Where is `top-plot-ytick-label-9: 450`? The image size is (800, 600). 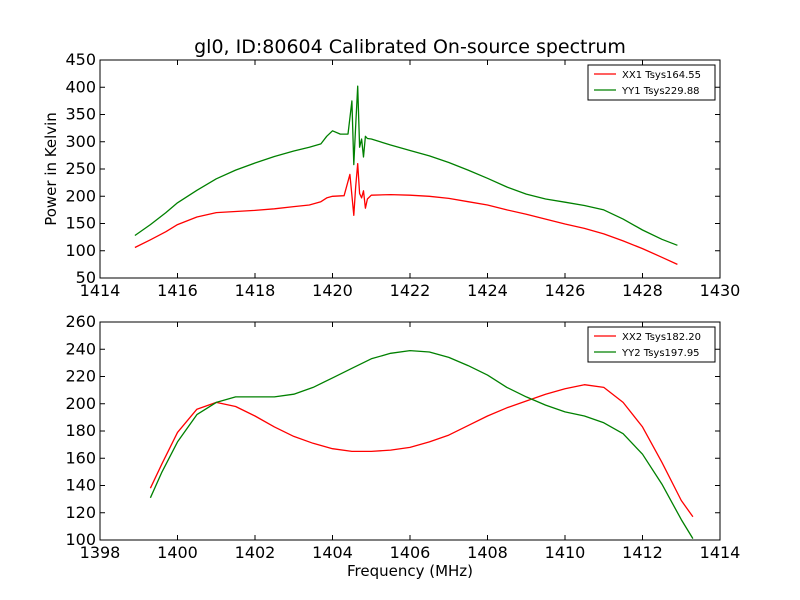 top-plot-ytick-label-9: 450 is located at coordinates (80, 59).